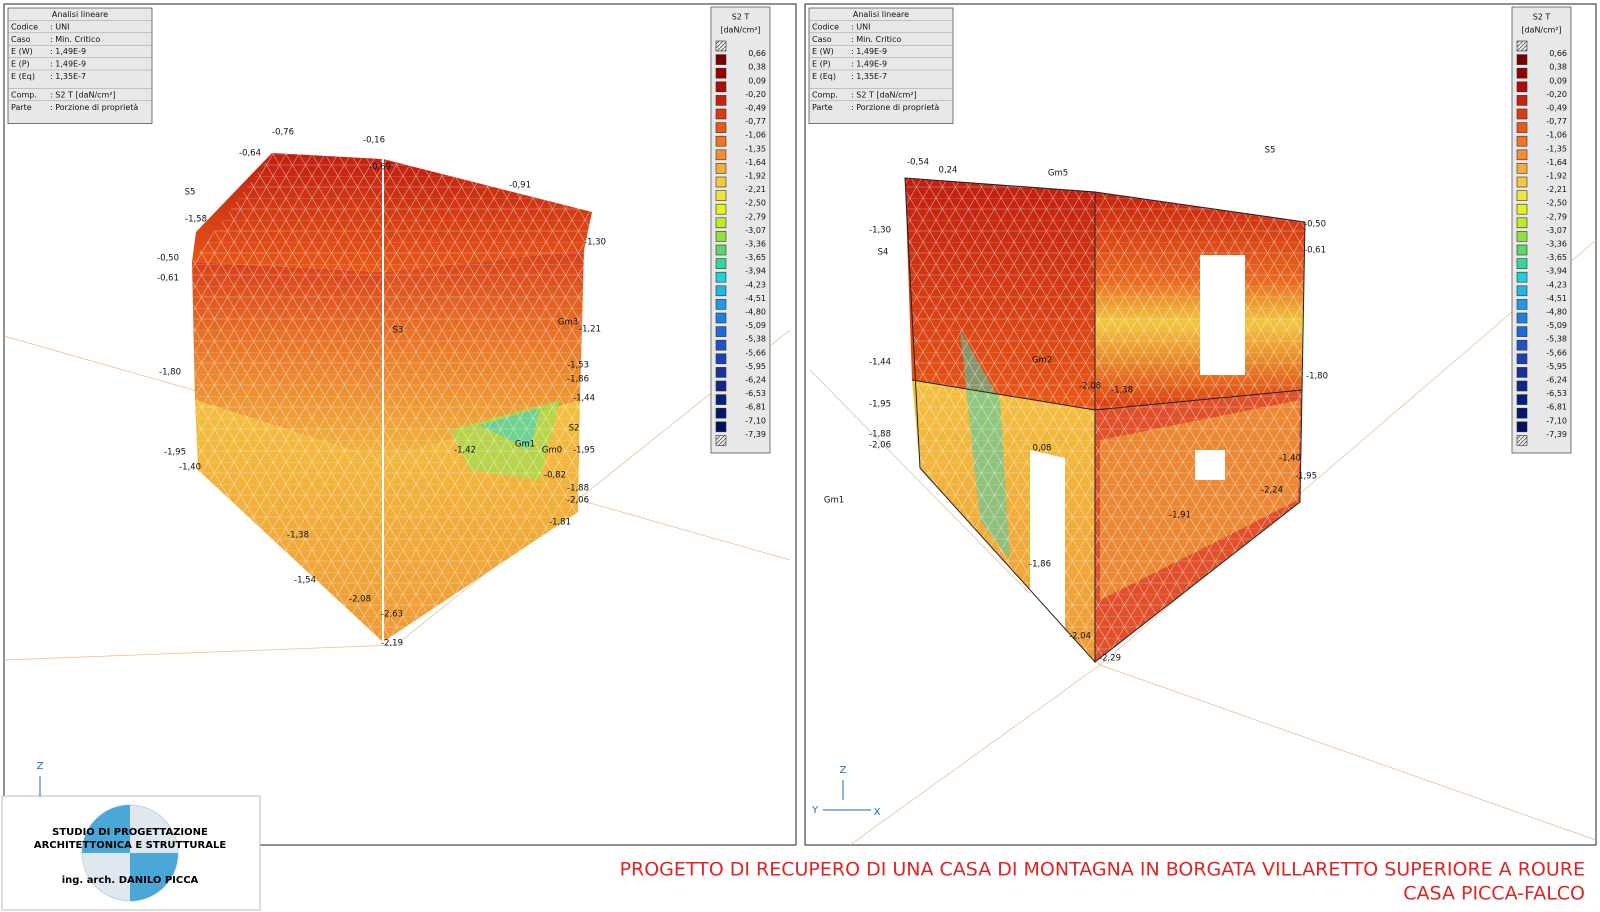 This screenshot has height=912, width=1600. What do you see at coordinates (374, 141) in the screenshot?
I see `model-label: -0,16` at bounding box center [374, 141].